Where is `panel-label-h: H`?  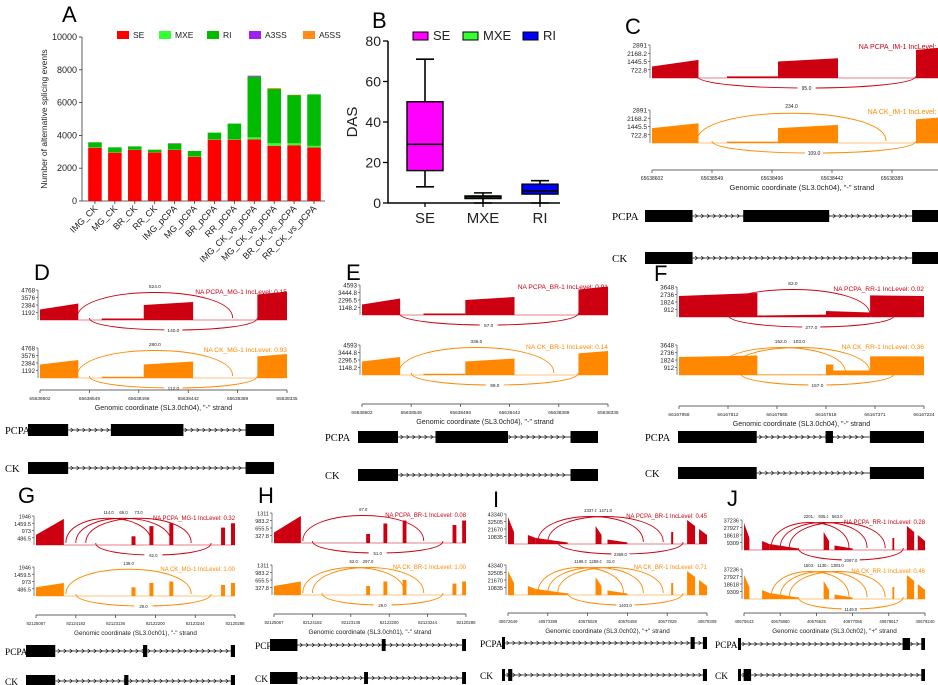 panel-label-h: H is located at coordinates (266, 495).